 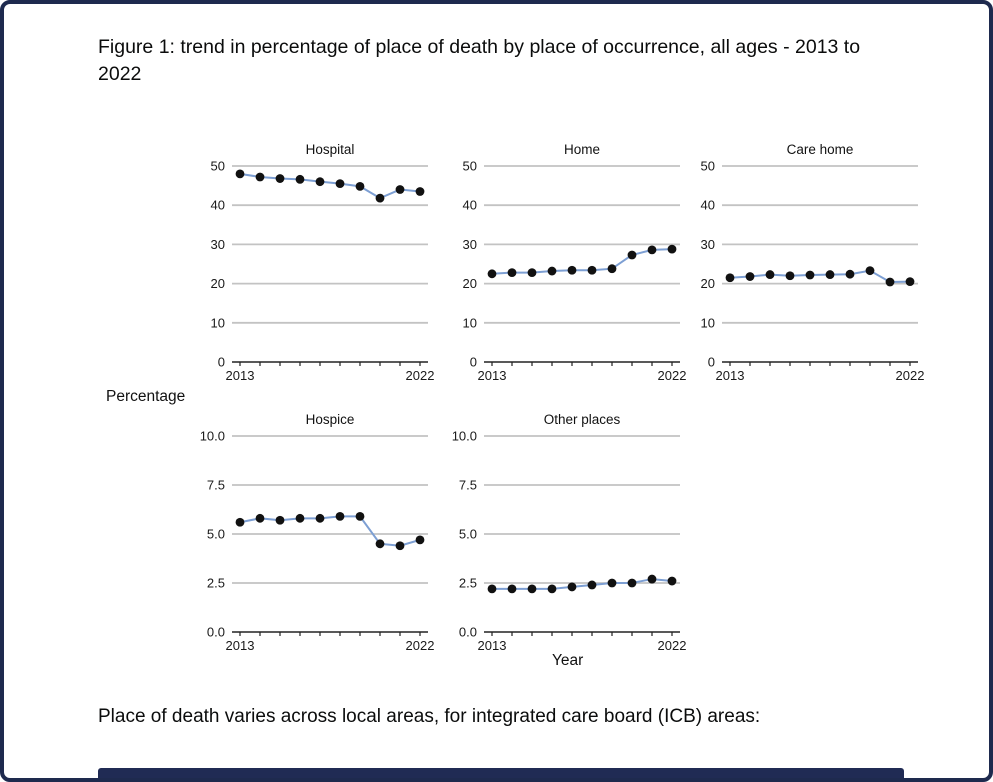 What do you see at coordinates (582, 419) in the screenshot?
I see `svg-text: Other places` at bounding box center [582, 419].